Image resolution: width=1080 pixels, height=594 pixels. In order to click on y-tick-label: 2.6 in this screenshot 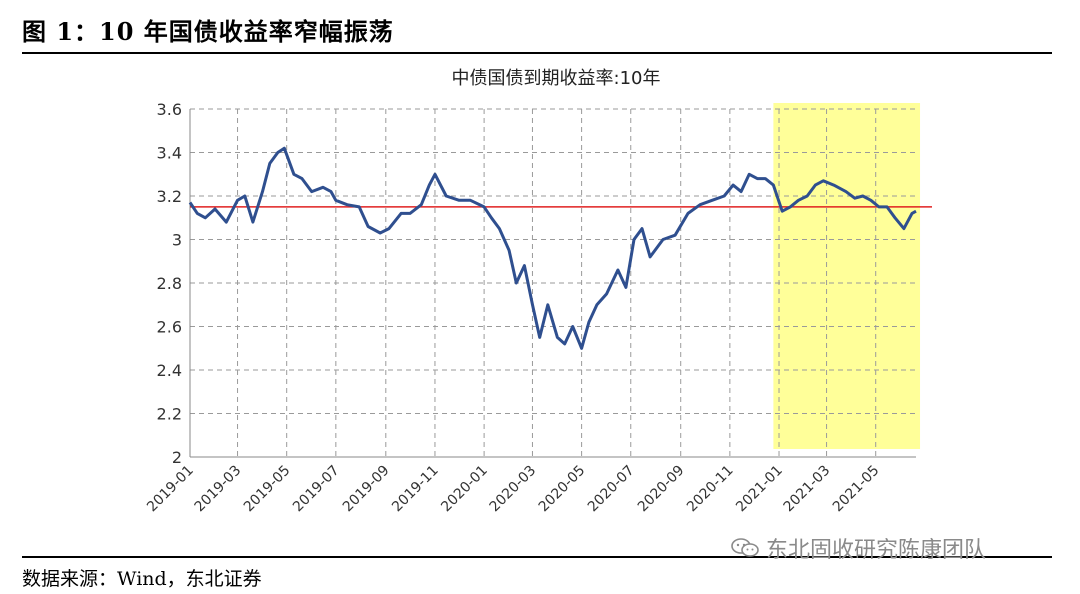, I will do `click(169, 327)`.